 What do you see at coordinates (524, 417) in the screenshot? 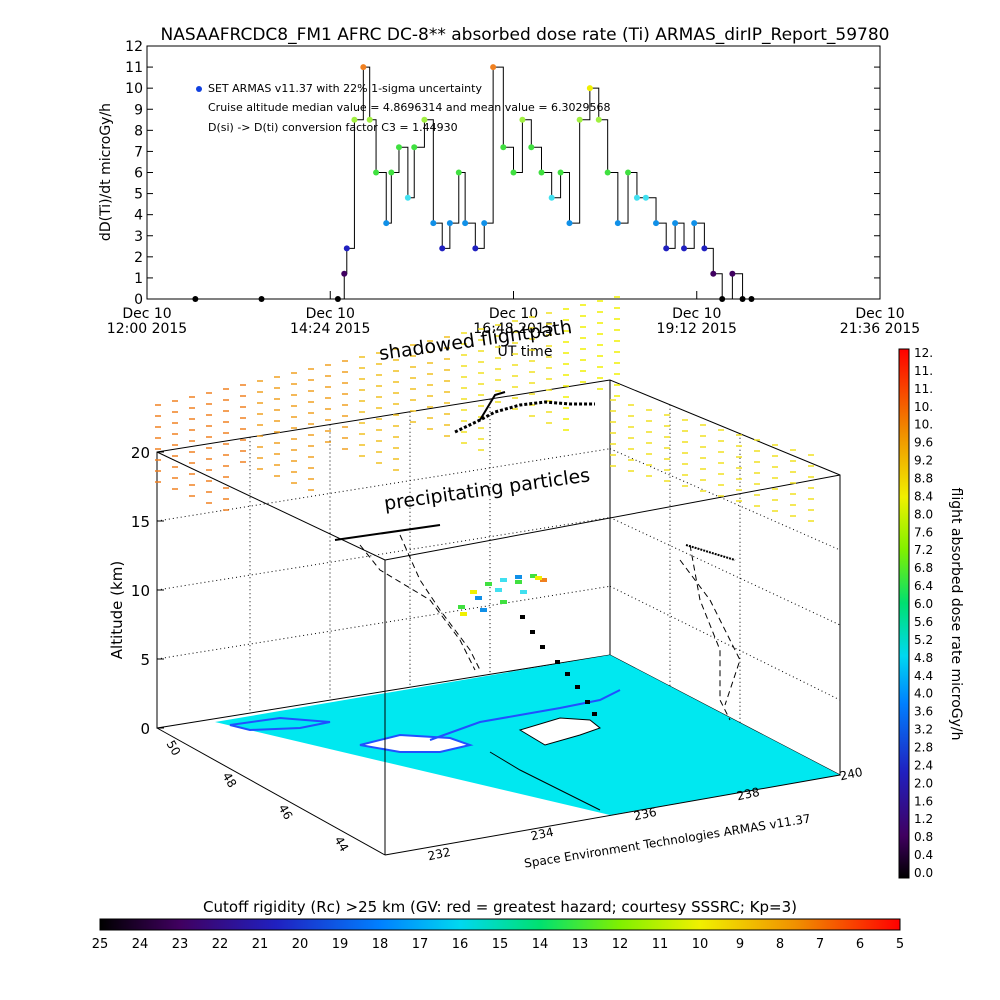
I see `shadow-path-top` at bounding box center [524, 417].